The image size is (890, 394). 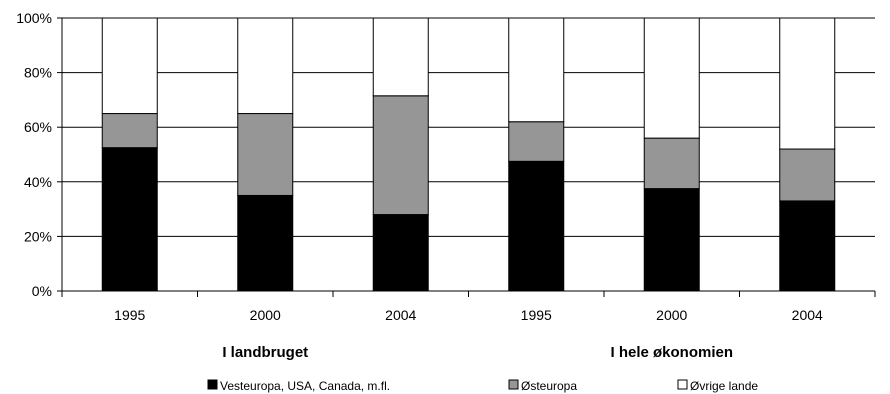 What do you see at coordinates (305, 386) in the screenshot?
I see `legend-label-1: Vesteuropa, USA, Canada, m.fl.` at bounding box center [305, 386].